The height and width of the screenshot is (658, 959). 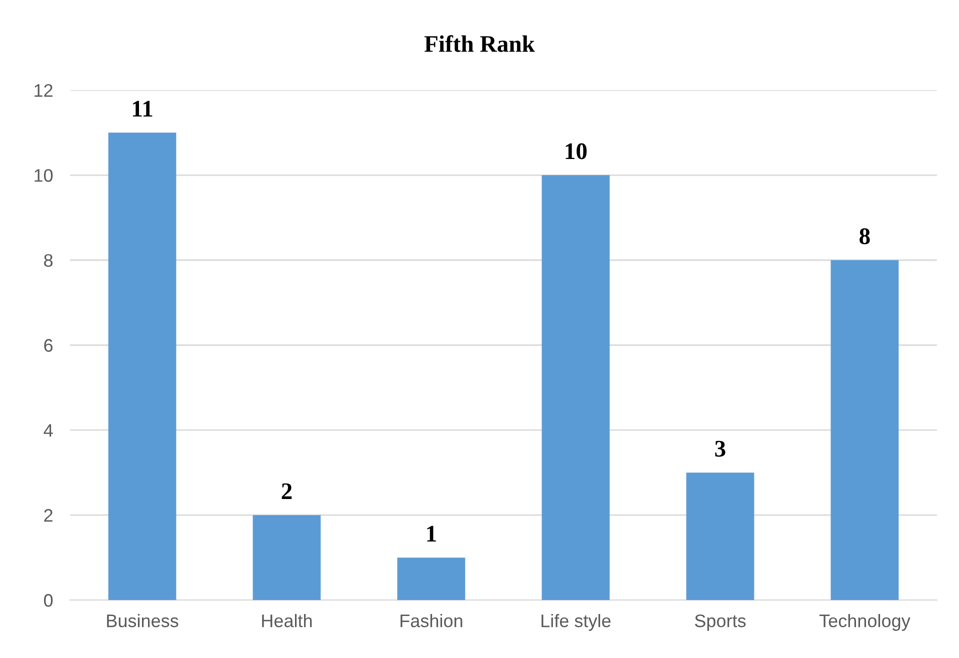 I want to click on x-tick-label: Technology, so click(x=864, y=622).